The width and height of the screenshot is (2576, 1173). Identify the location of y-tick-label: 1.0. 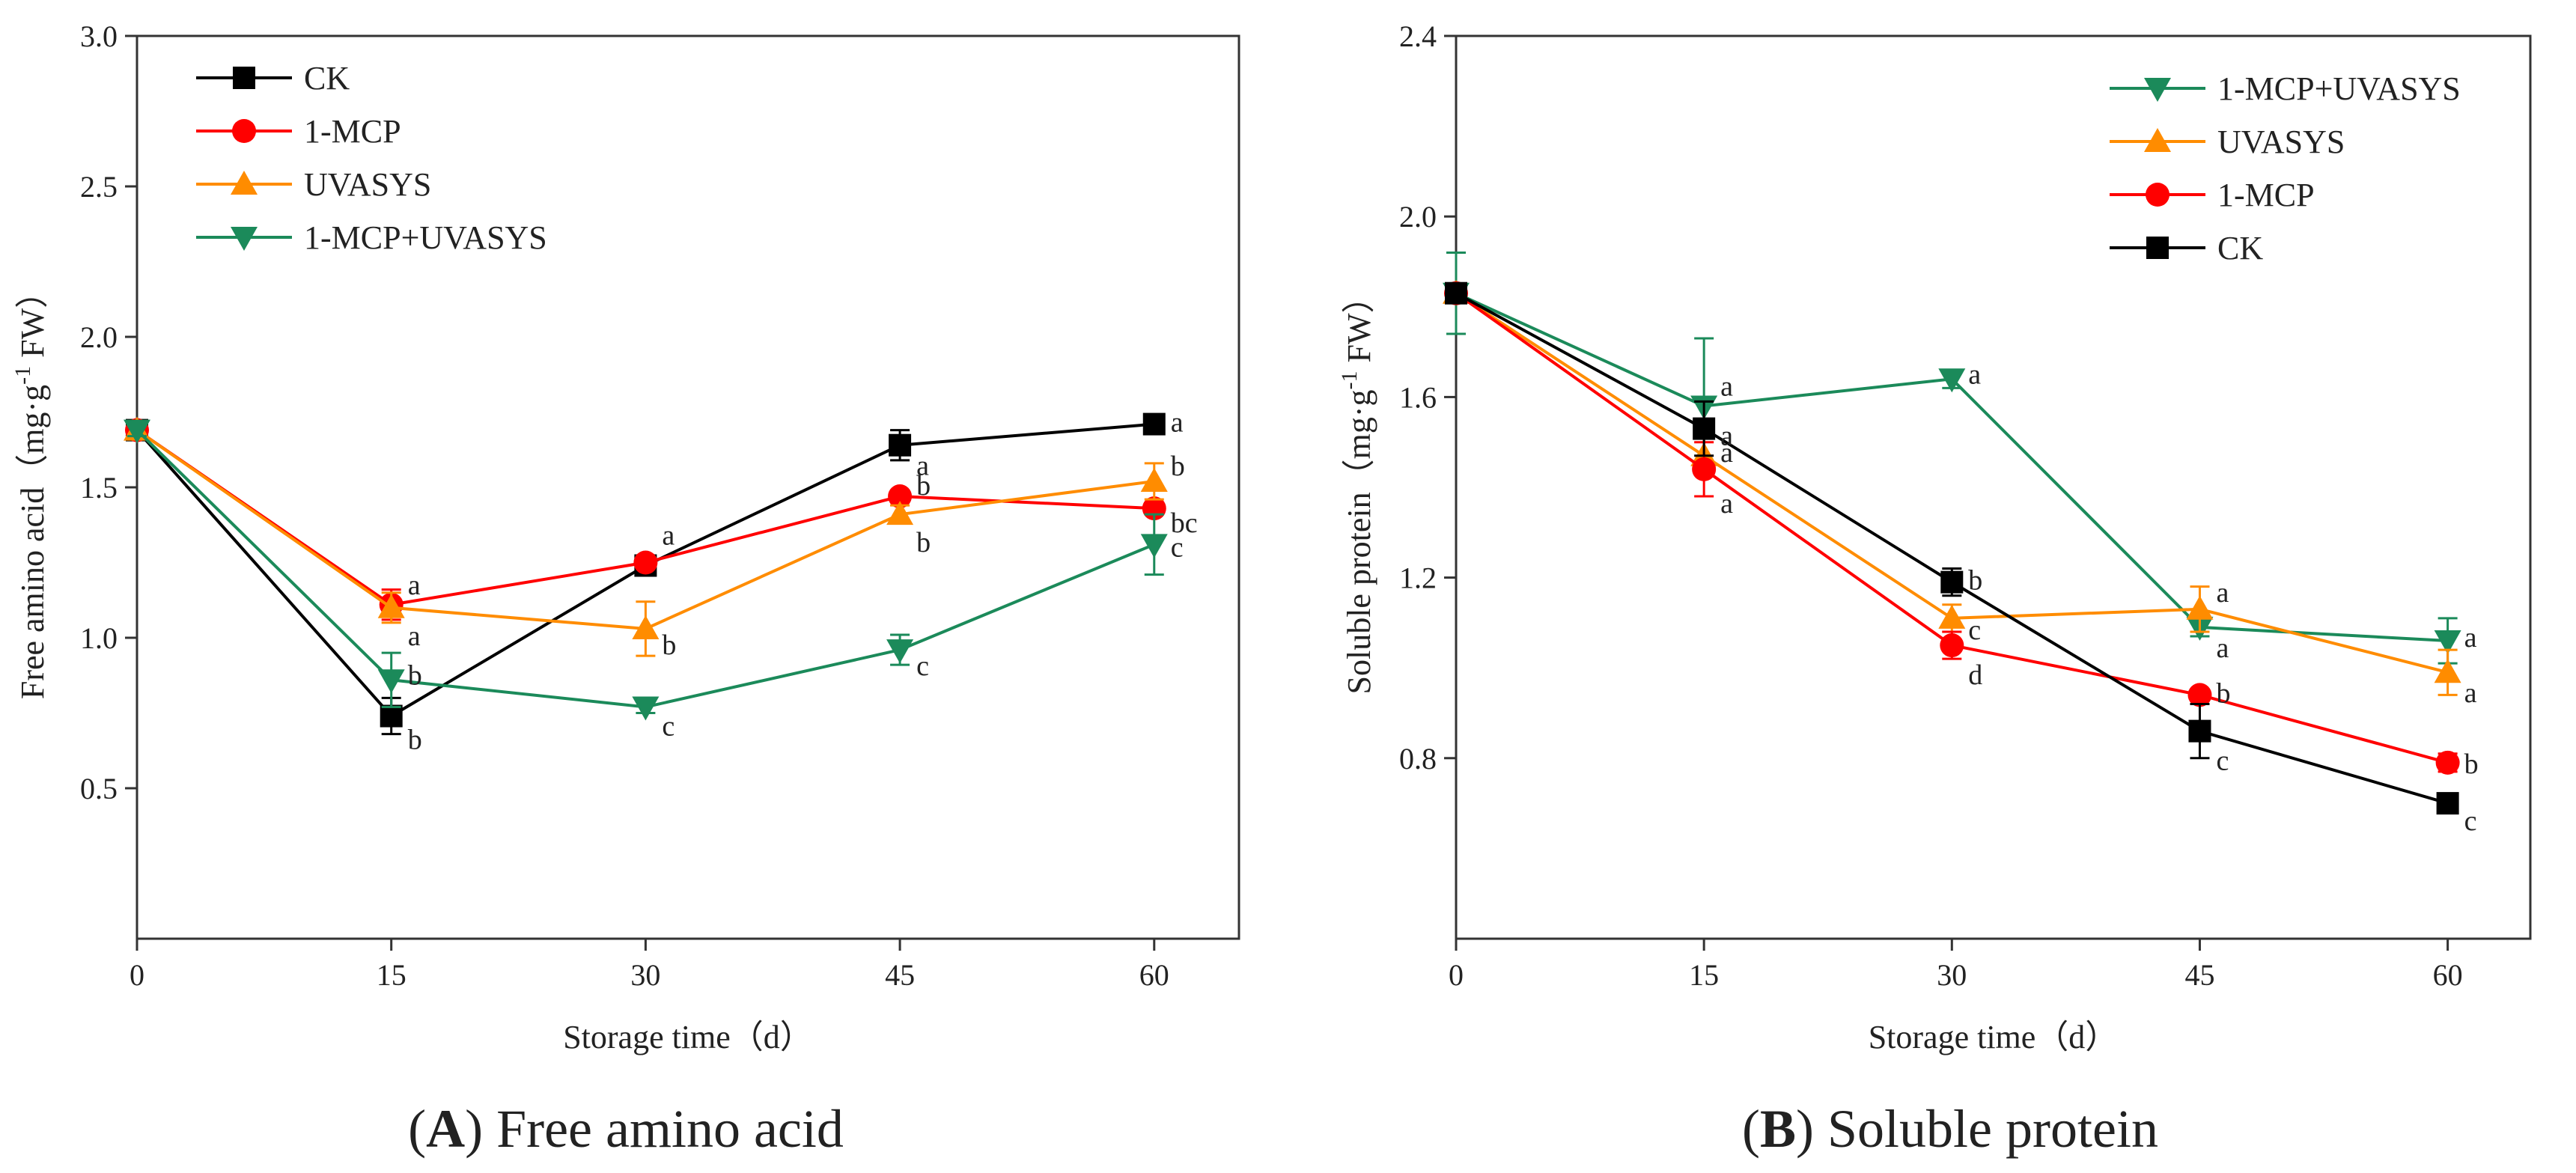
(99, 638).